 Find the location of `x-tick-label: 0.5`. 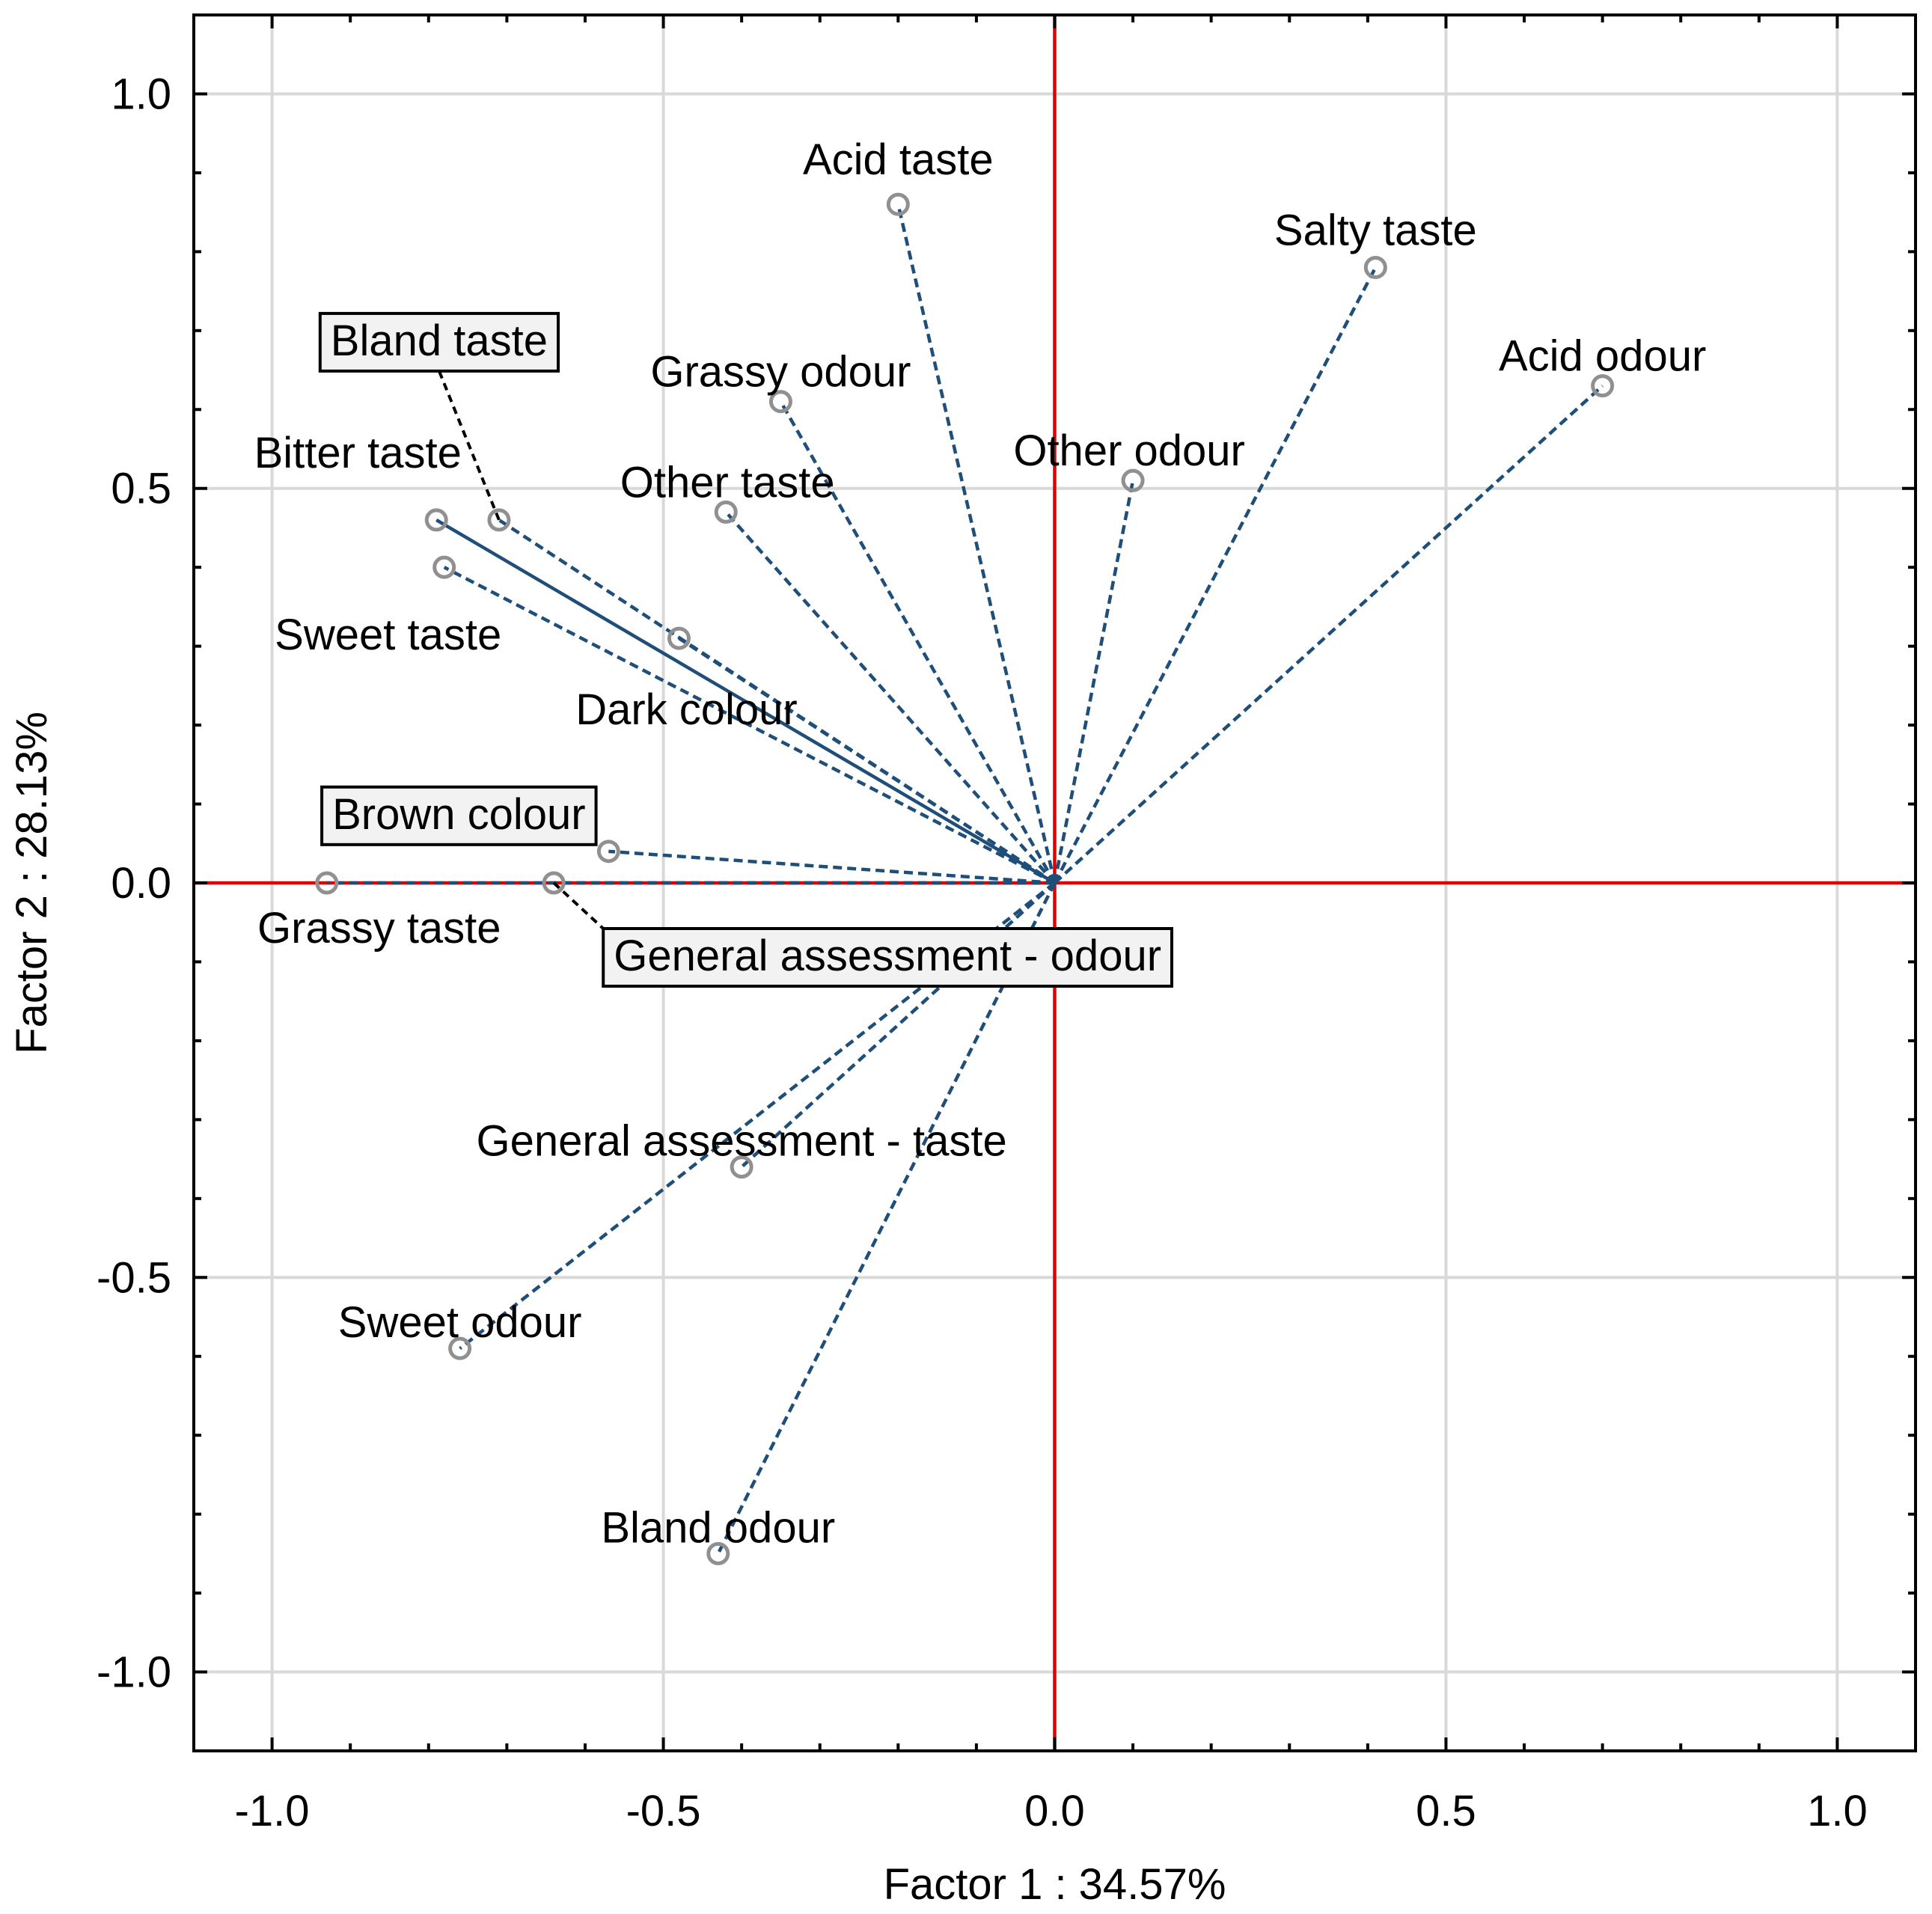

x-tick-label: 0.5 is located at coordinates (1446, 1811).